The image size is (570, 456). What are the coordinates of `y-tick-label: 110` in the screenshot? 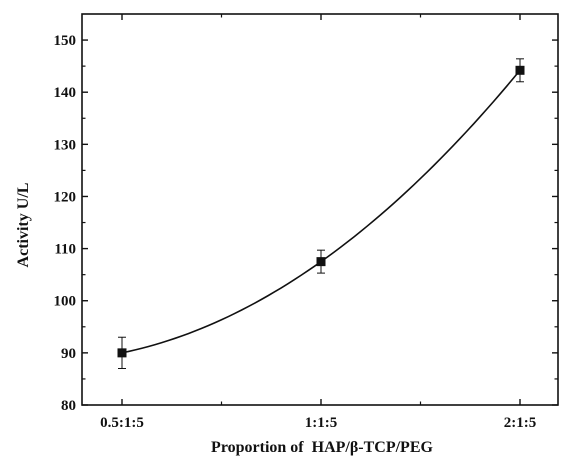 It's located at (65, 250).